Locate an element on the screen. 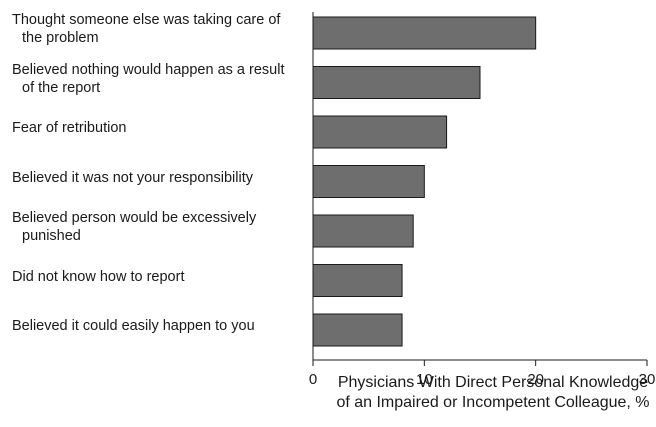 Image resolution: width=656 pixels, height=427 pixels. x-ticks-group: 0 10 20 30 is located at coordinates (482, 374).